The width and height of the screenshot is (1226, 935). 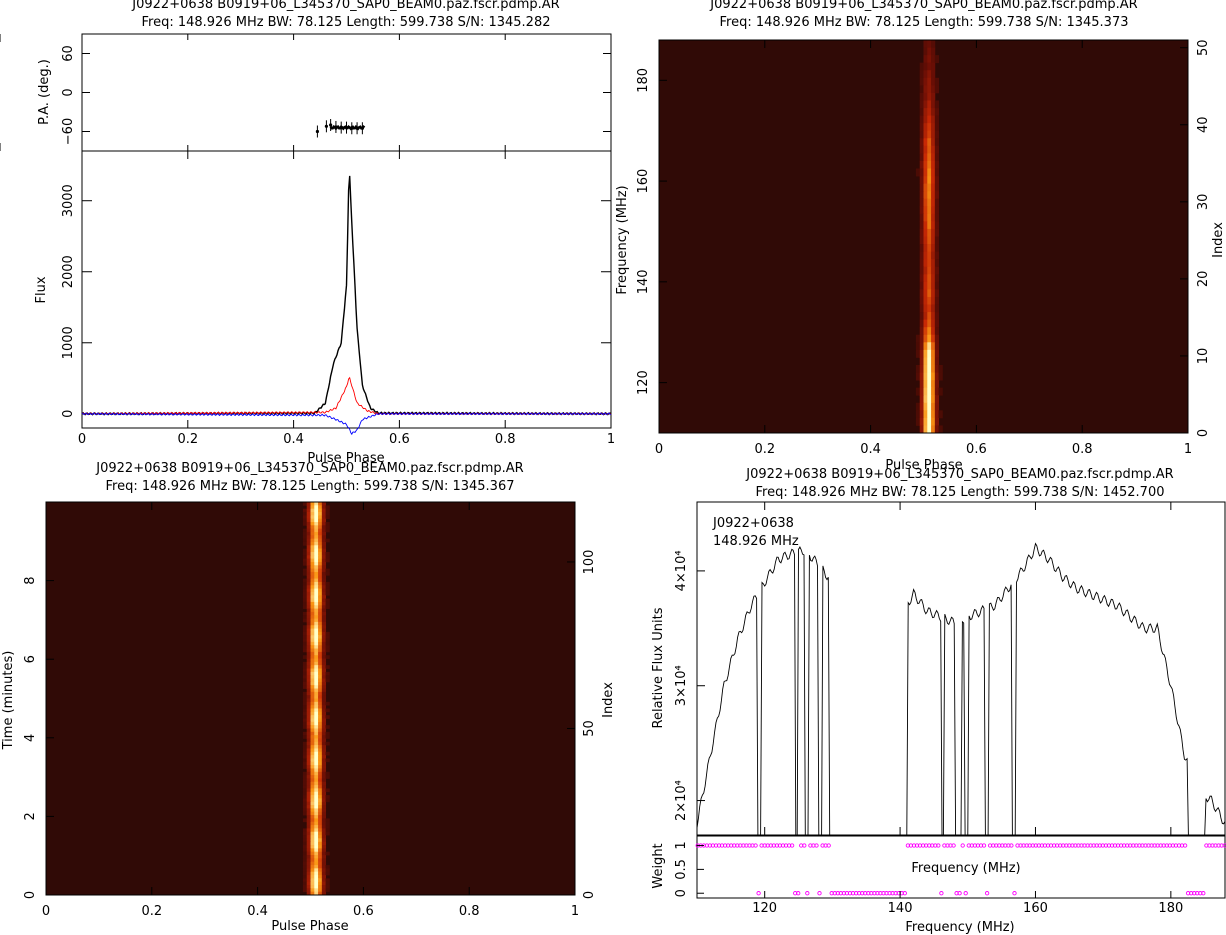 I want to click on tp-xtick-label: 1, so click(x=575, y=911).